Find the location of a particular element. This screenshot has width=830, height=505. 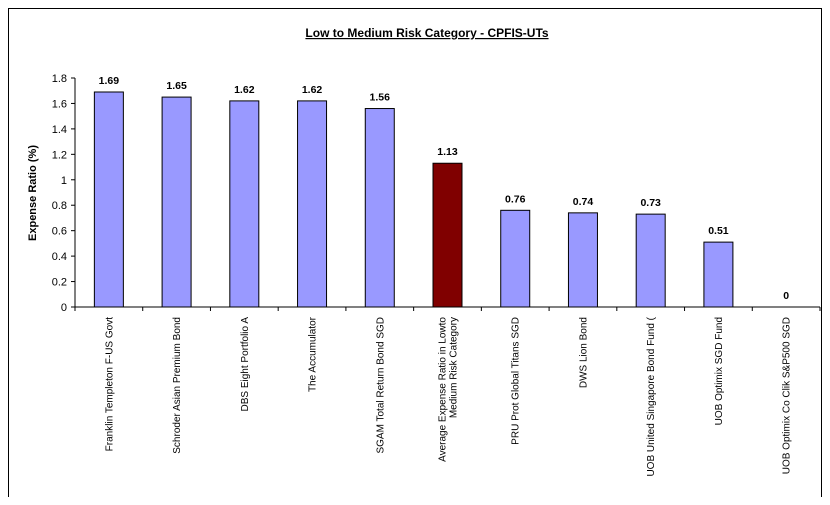

y-tick-label: 1.8 is located at coordinates (59, 79).